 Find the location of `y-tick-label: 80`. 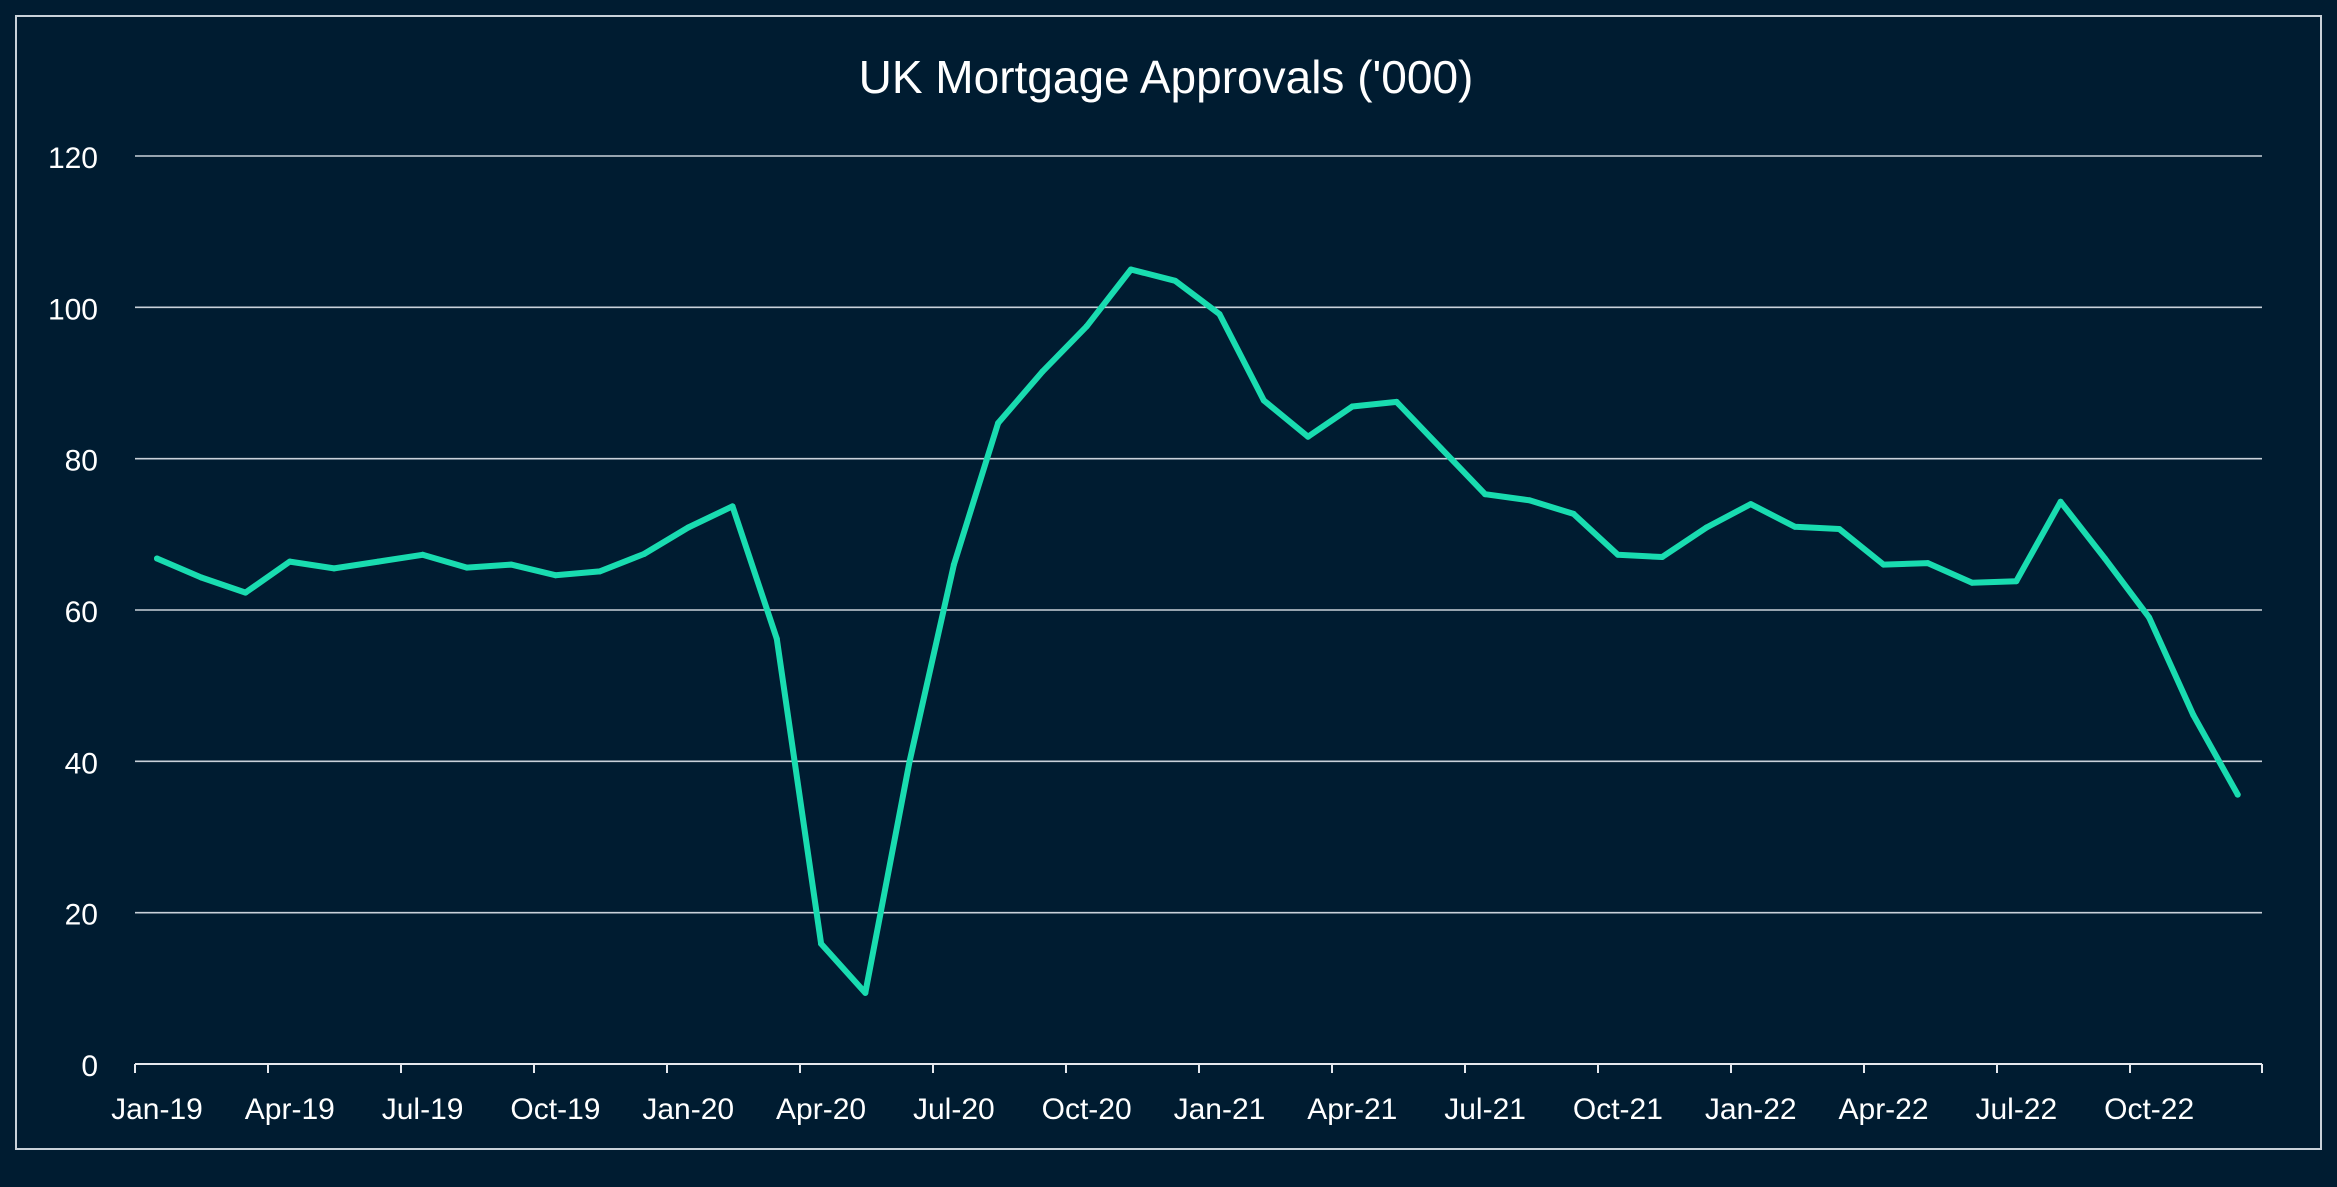

y-tick-label: 80 is located at coordinates (81, 461).